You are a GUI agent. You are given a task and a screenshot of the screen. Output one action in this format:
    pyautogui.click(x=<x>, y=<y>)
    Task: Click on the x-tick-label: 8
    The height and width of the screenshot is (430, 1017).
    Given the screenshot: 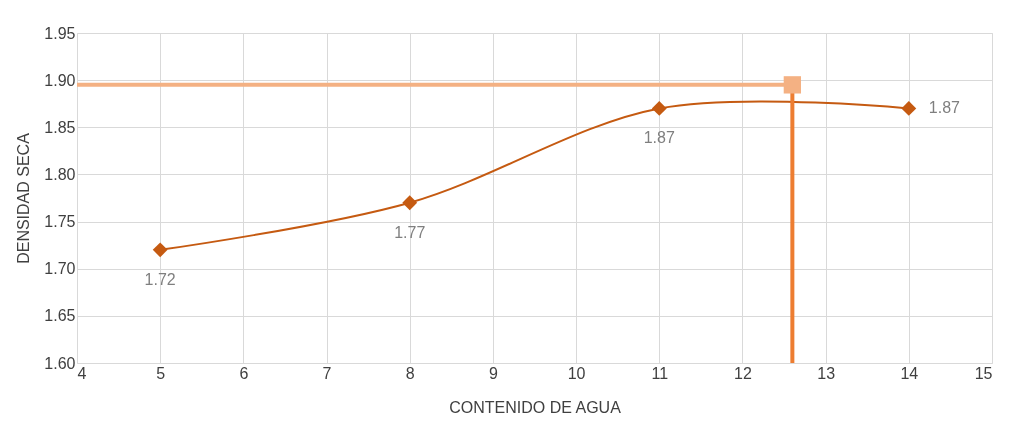 What is the action you would take?
    pyautogui.click(x=410, y=373)
    